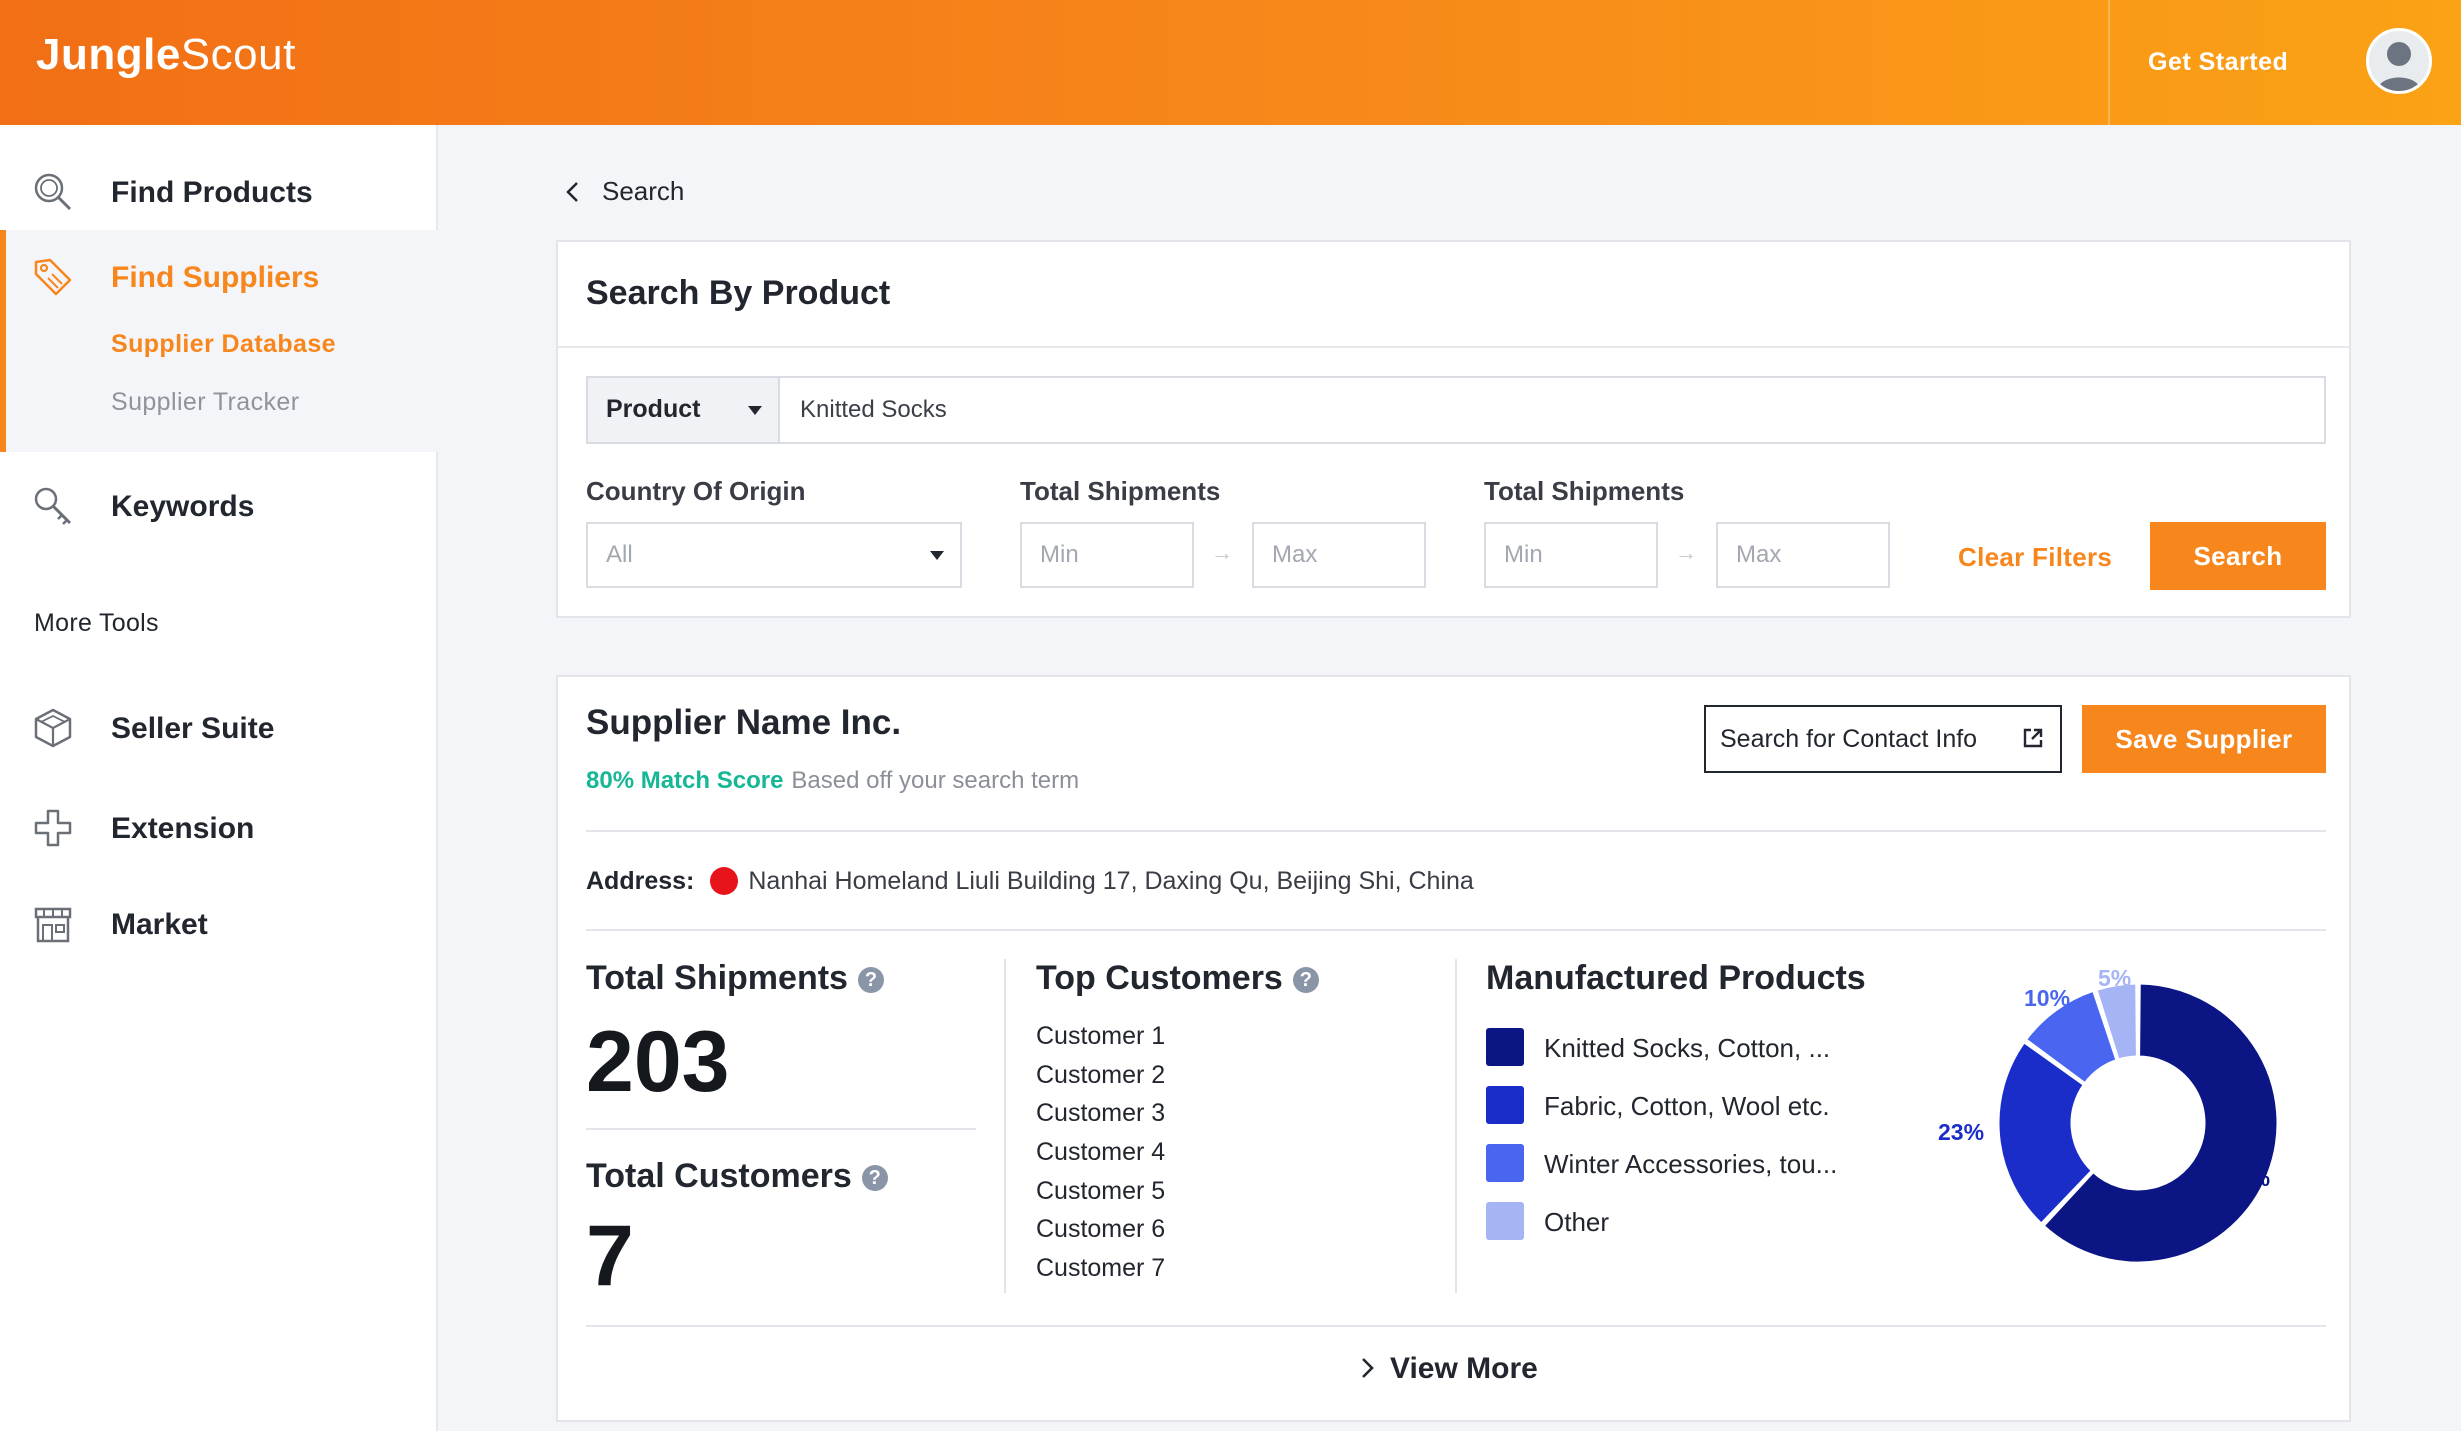 The width and height of the screenshot is (2461, 1431). I want to click on cube-icon, so click(53, 728).